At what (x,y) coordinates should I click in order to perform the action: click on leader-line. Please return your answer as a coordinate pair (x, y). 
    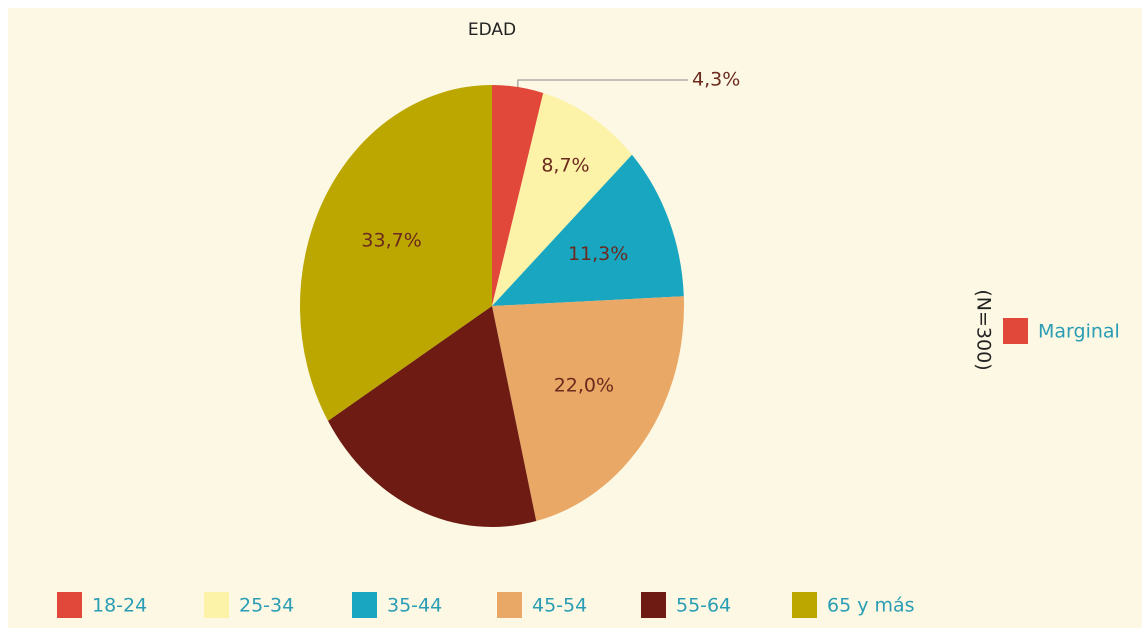
    Looking at the image, I should click on (602, 83).